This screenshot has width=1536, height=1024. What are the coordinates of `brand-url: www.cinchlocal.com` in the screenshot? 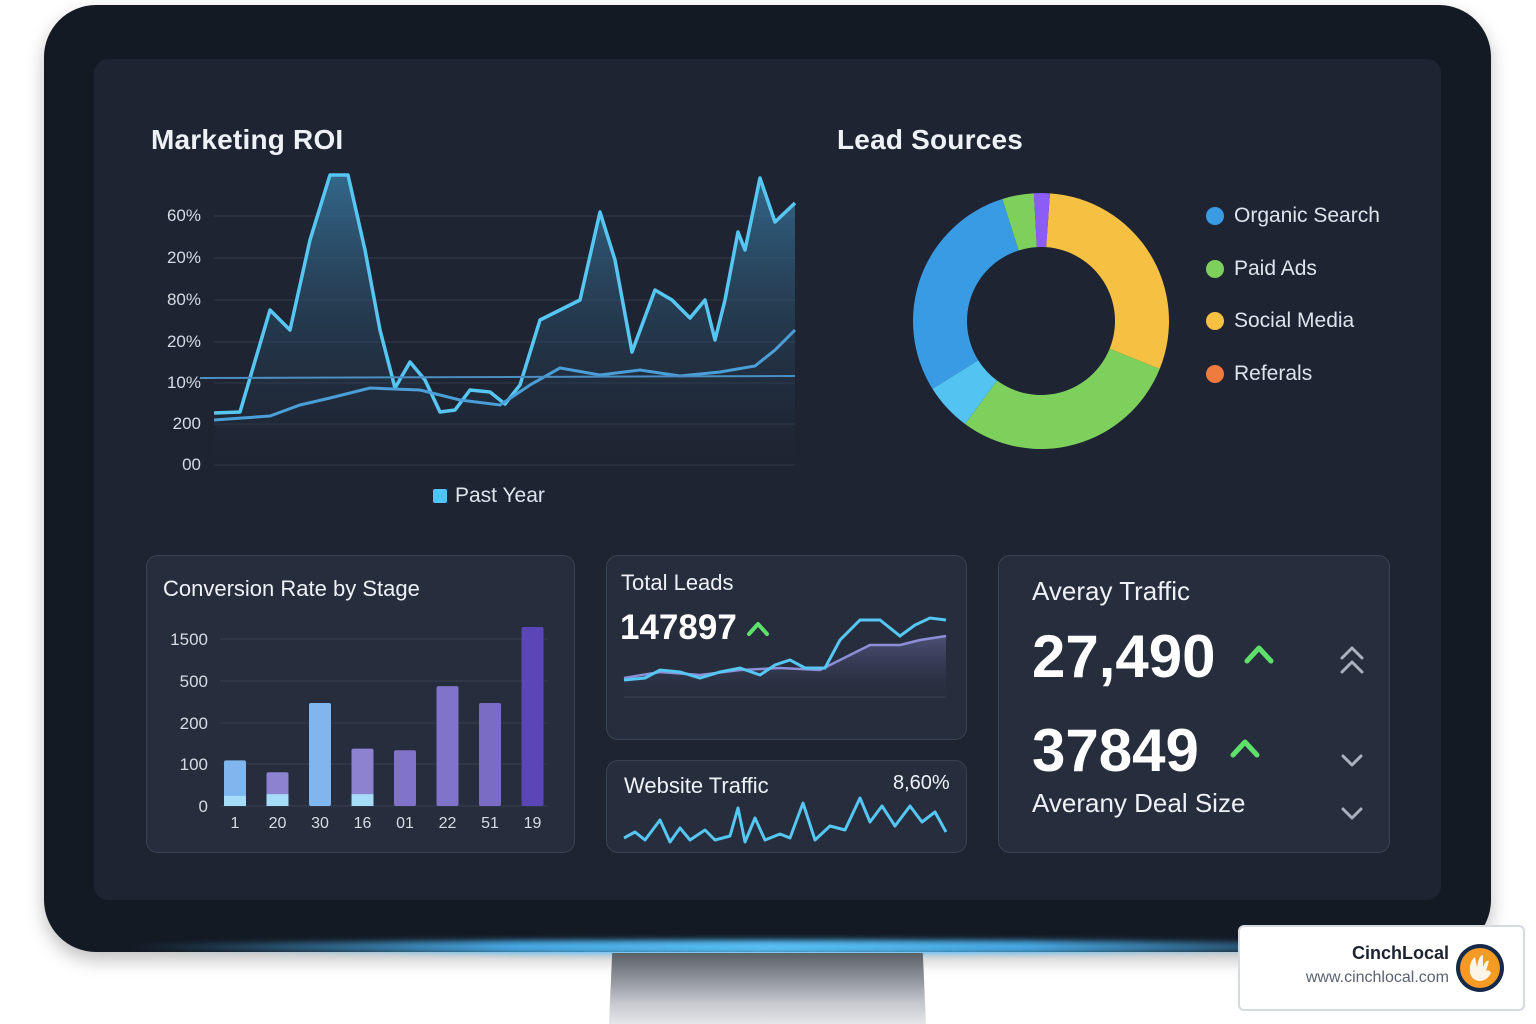 It's located at (1377, 977).